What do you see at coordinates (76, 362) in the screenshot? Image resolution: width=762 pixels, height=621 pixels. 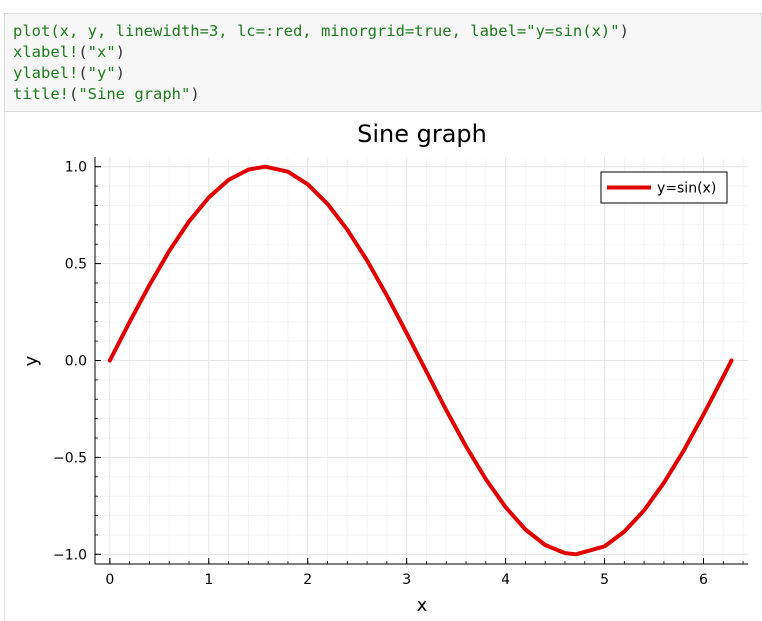 I see `y-tick-label: 0.0` at bounding box center [76, 362].